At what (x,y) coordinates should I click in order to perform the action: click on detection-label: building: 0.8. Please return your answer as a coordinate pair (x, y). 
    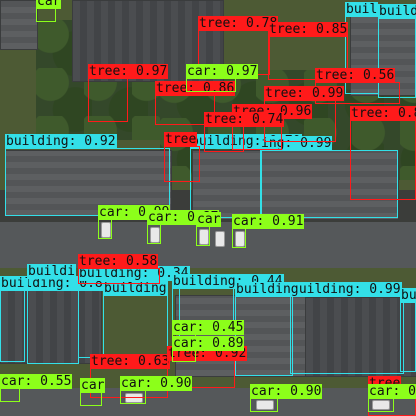
    Looking at the image, I should click on (52, 283).